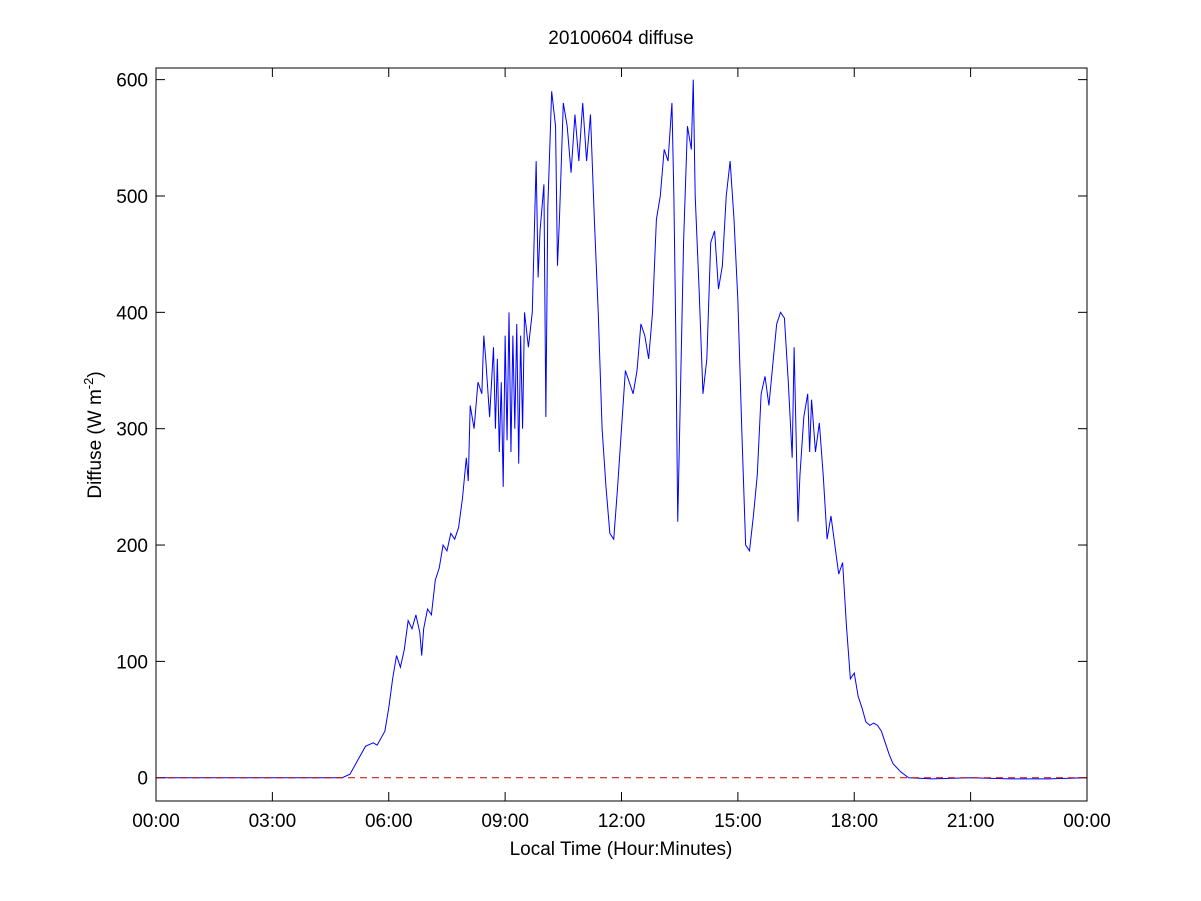 Image resolution: width=1201 pixels, height=901 pixels. Describe the element at coordinates (142, 779) in the screenshot. I see `y-tick-label: 0` at that location.